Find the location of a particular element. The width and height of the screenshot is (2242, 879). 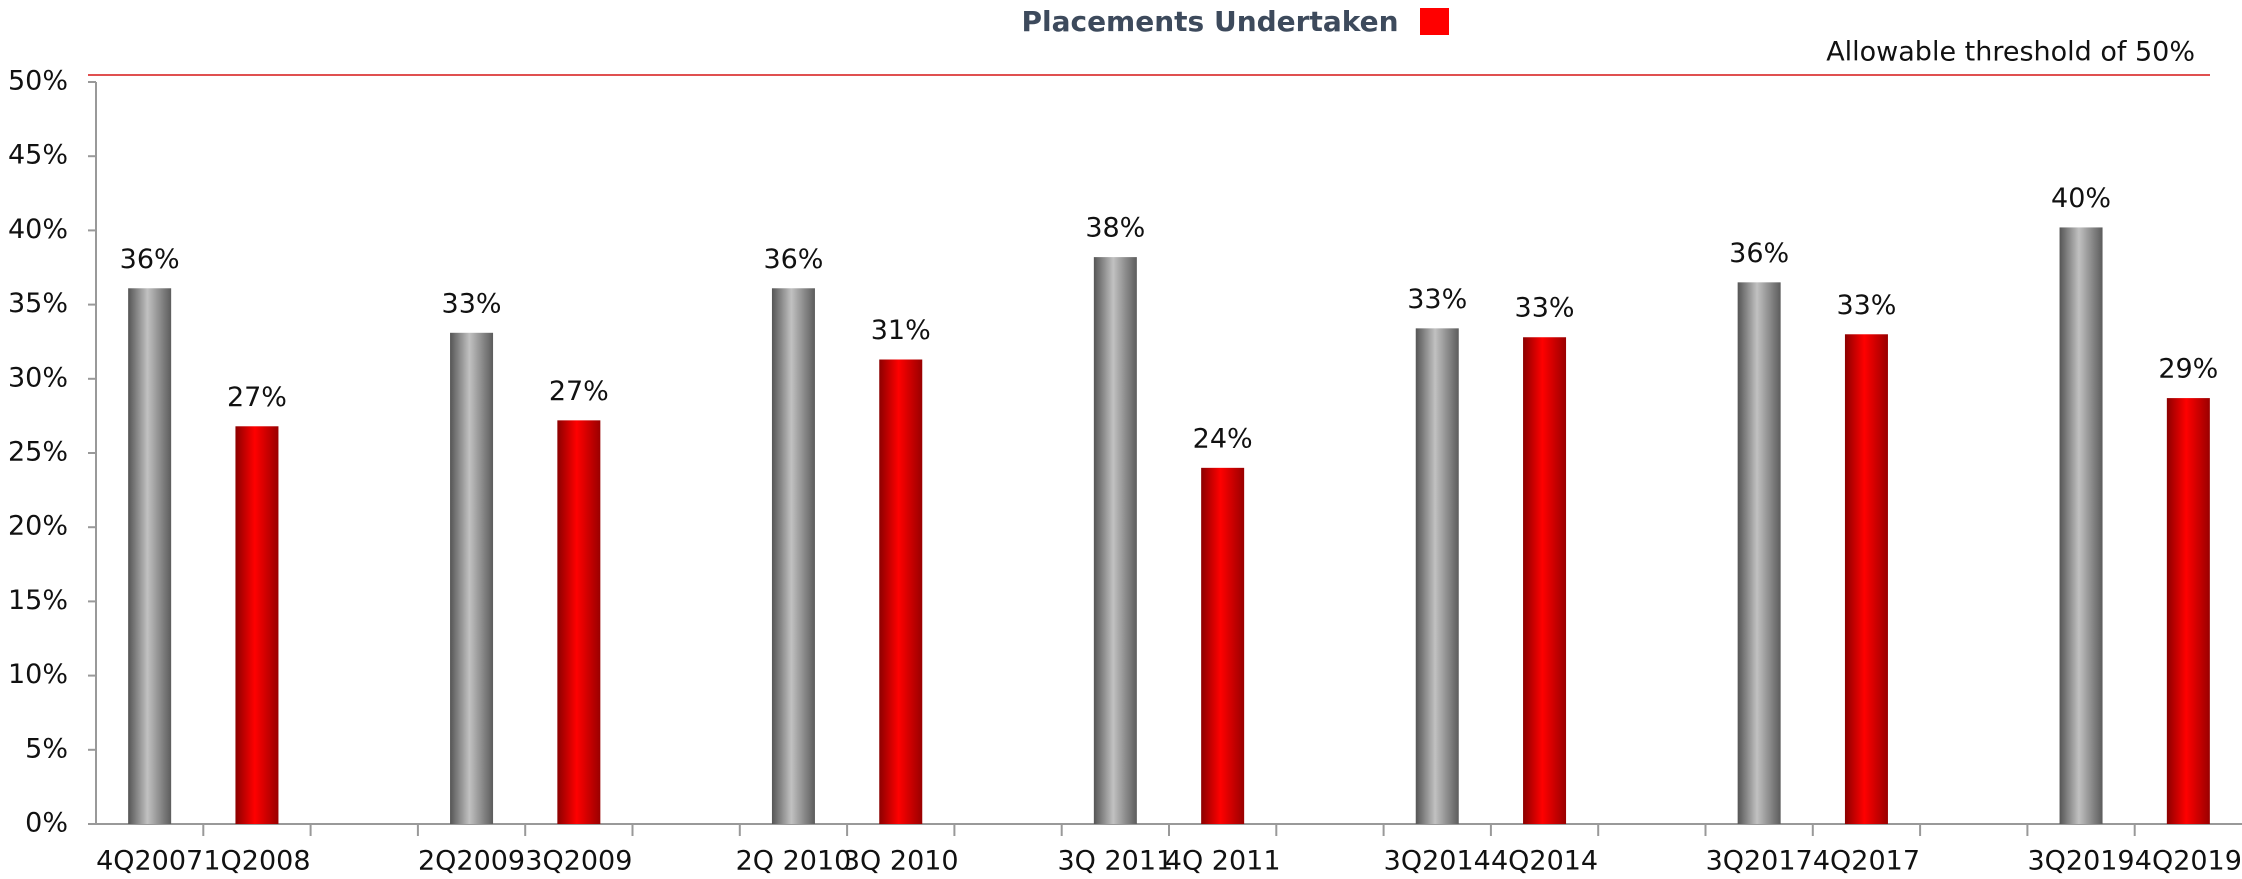

x-tick-label: 3Q2017 is located at coordinates (1759, 861).